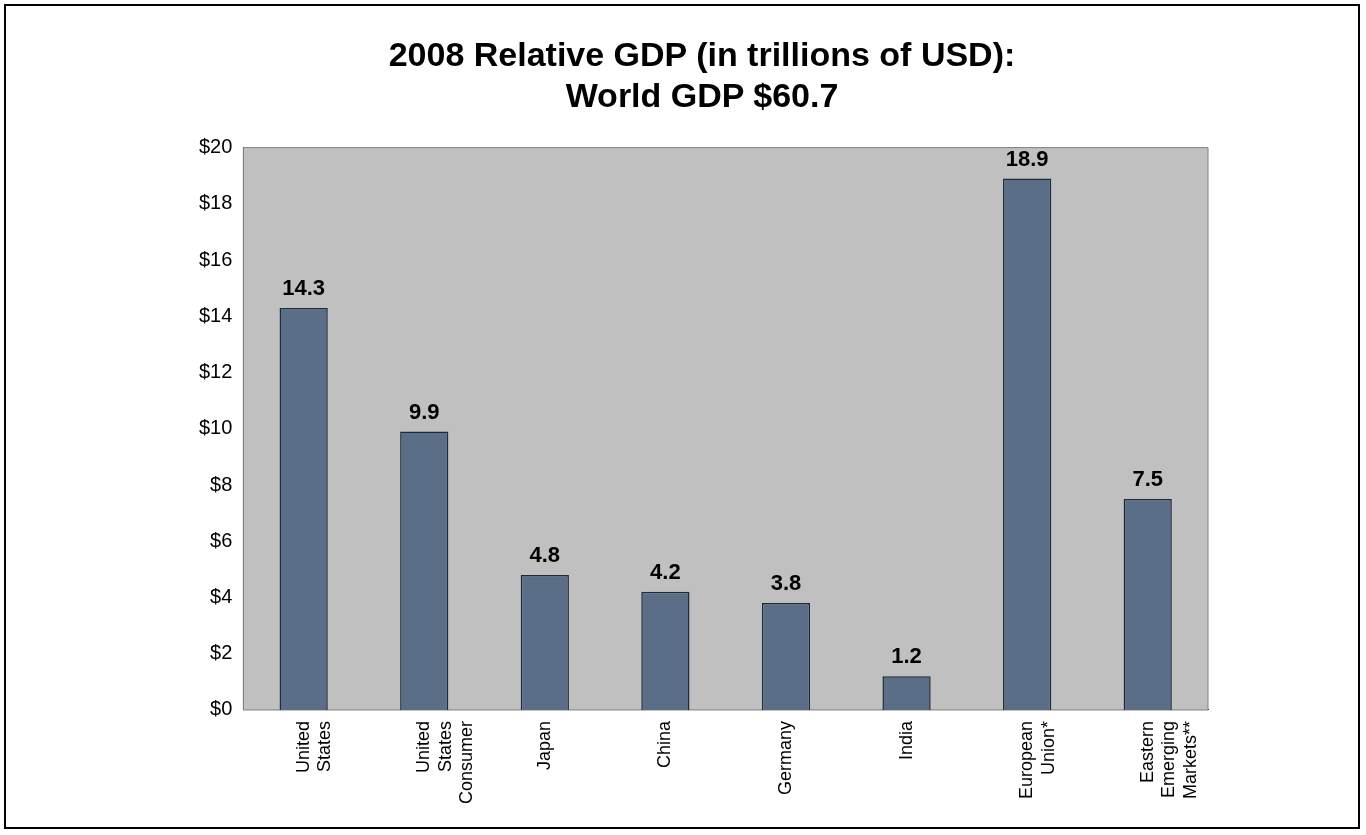  What do you see at coordinates (906, 656) in the screenshot?
I see `data-label: 1.2` at bounding box center [906, 656].